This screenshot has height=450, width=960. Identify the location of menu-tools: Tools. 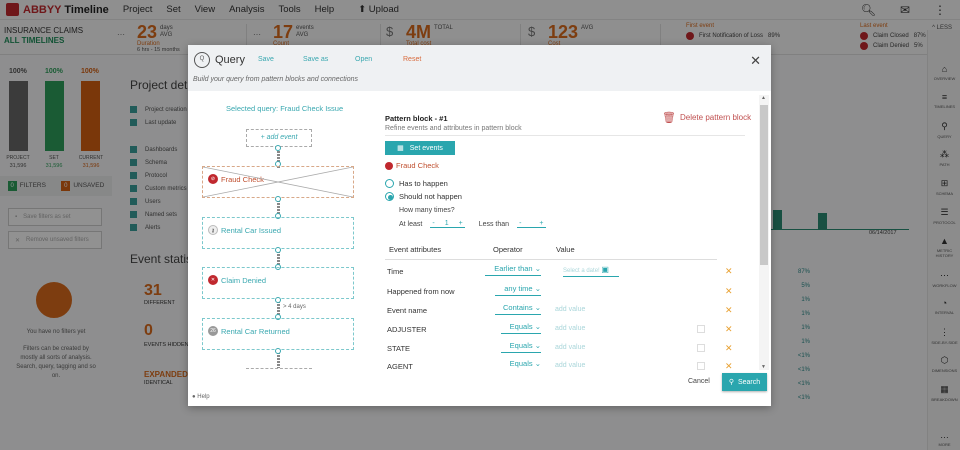
(289, 9).